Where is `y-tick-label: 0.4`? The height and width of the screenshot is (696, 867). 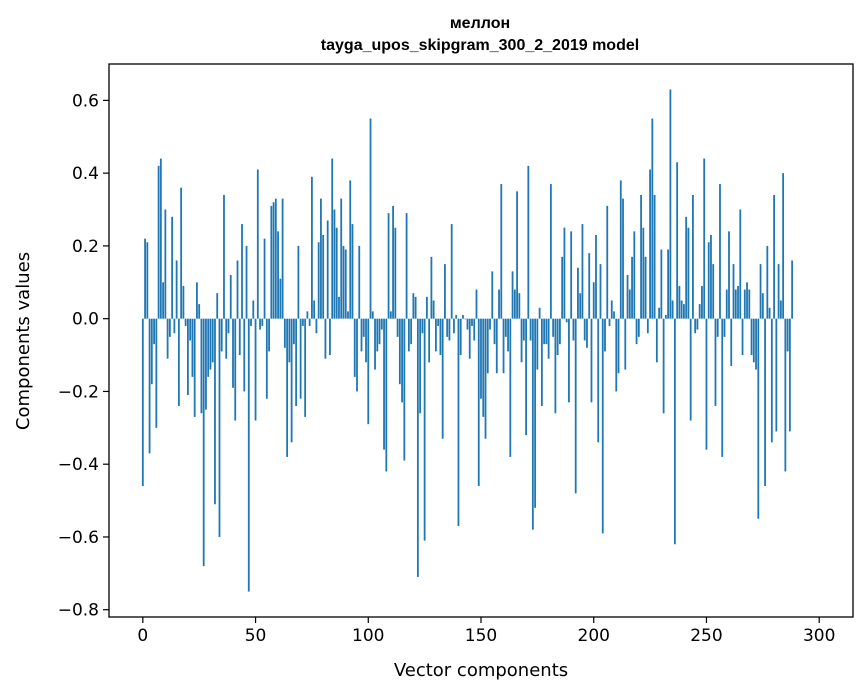 y-tick-label: 0.4 is located at coordinates (85, 174).